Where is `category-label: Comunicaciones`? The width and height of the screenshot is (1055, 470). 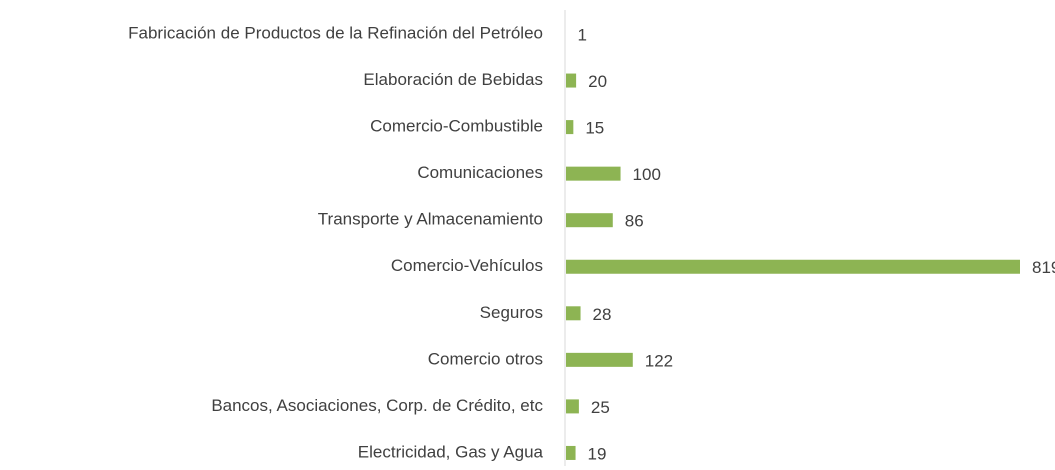 category-label: Comunicaciones is located at coordinates (480, 172).